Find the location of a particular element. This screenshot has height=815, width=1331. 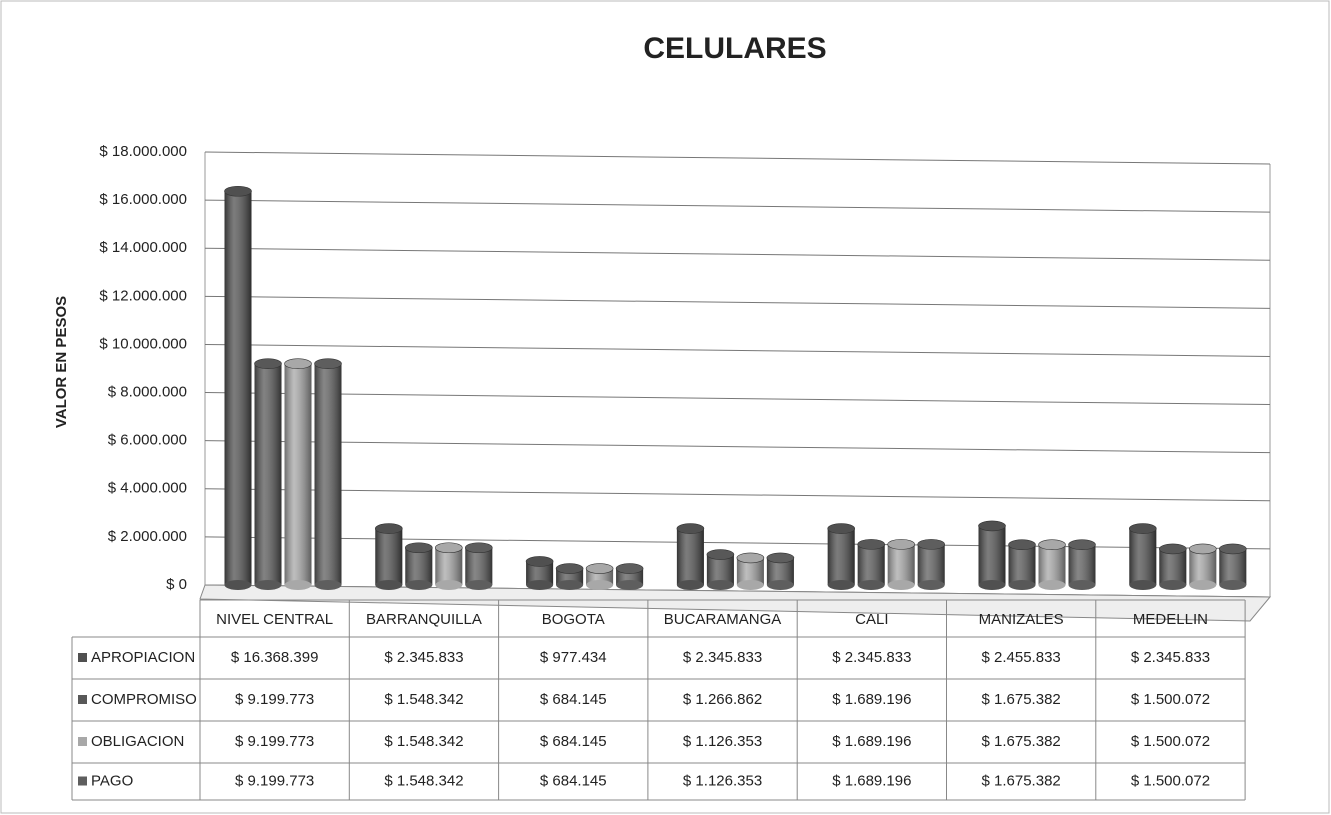

x-tick-label: MEDELLIN is located at coordinates (1170, 619).